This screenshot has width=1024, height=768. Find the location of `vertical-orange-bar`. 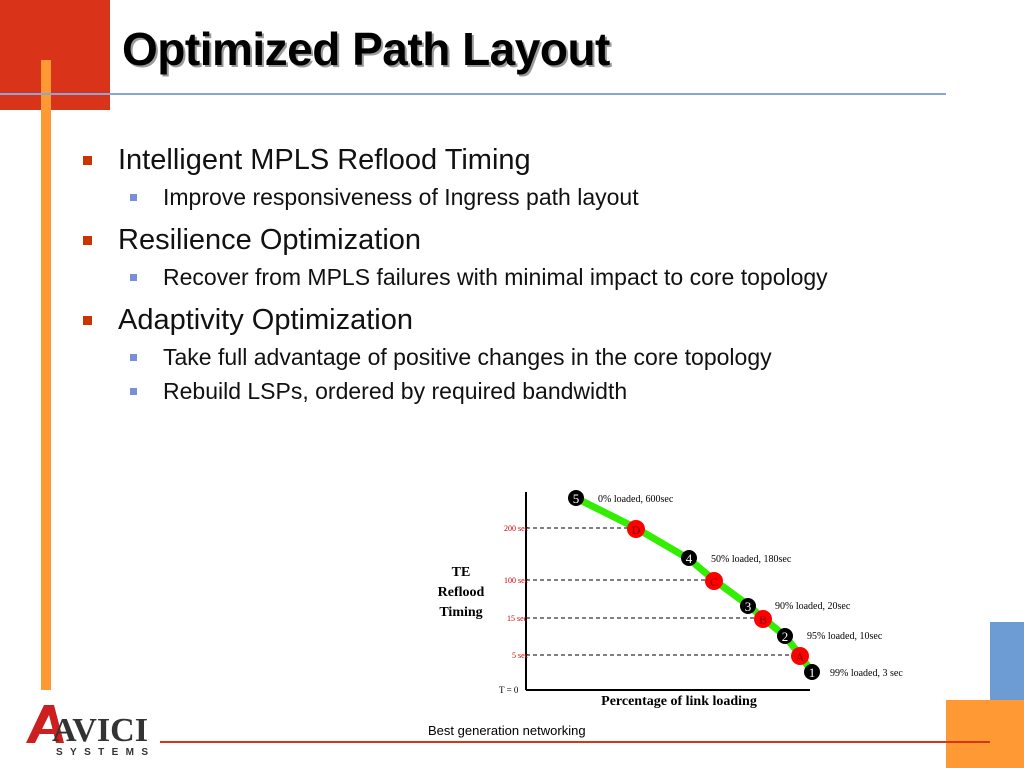

vertical-orange-bar is located at coordinates (46, 375).